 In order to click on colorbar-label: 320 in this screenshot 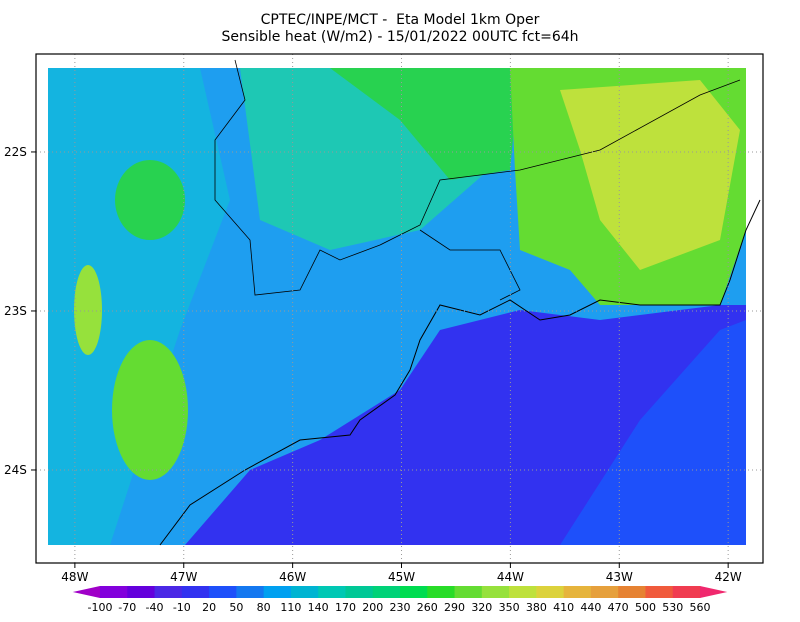, I will do `click(481, 607)`.